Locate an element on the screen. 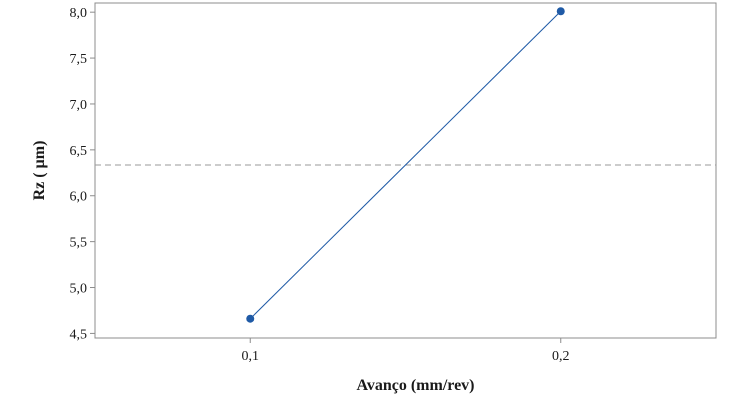 The image size is (742, 401). x-tick-label: 0,2 is located at coordinates (561, 356).